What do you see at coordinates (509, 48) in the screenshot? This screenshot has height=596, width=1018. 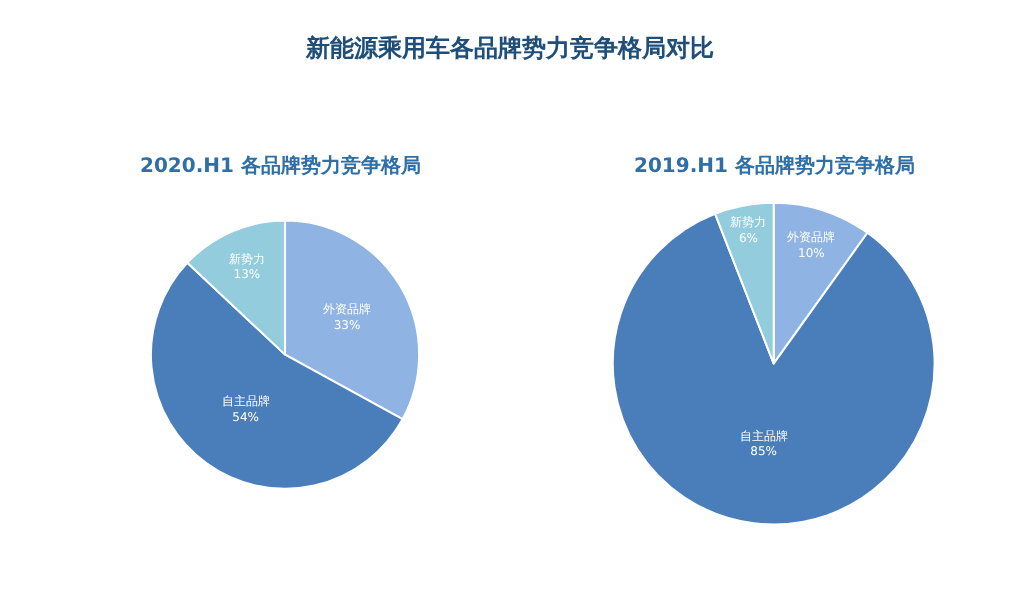 I see `text: 新能源乘用车各品牌势力竞争格局对比` at bounding box center [509, 48].